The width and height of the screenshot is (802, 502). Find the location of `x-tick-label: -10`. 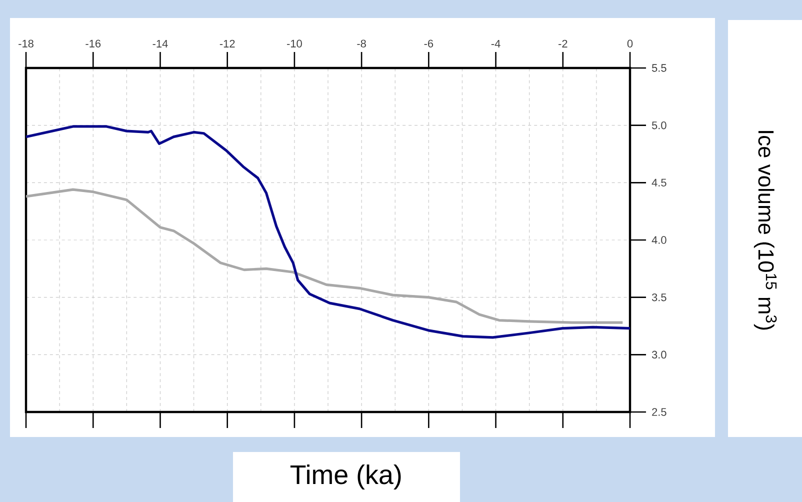

x-tick-label: -10 is located at coordinates (294, 44).